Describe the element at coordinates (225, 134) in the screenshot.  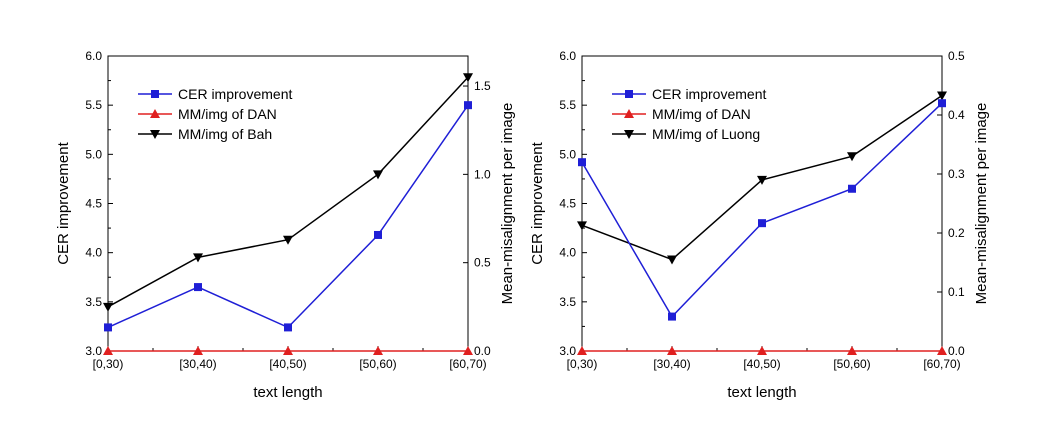
I see `legend-label: MM/img of Bah` at that location.